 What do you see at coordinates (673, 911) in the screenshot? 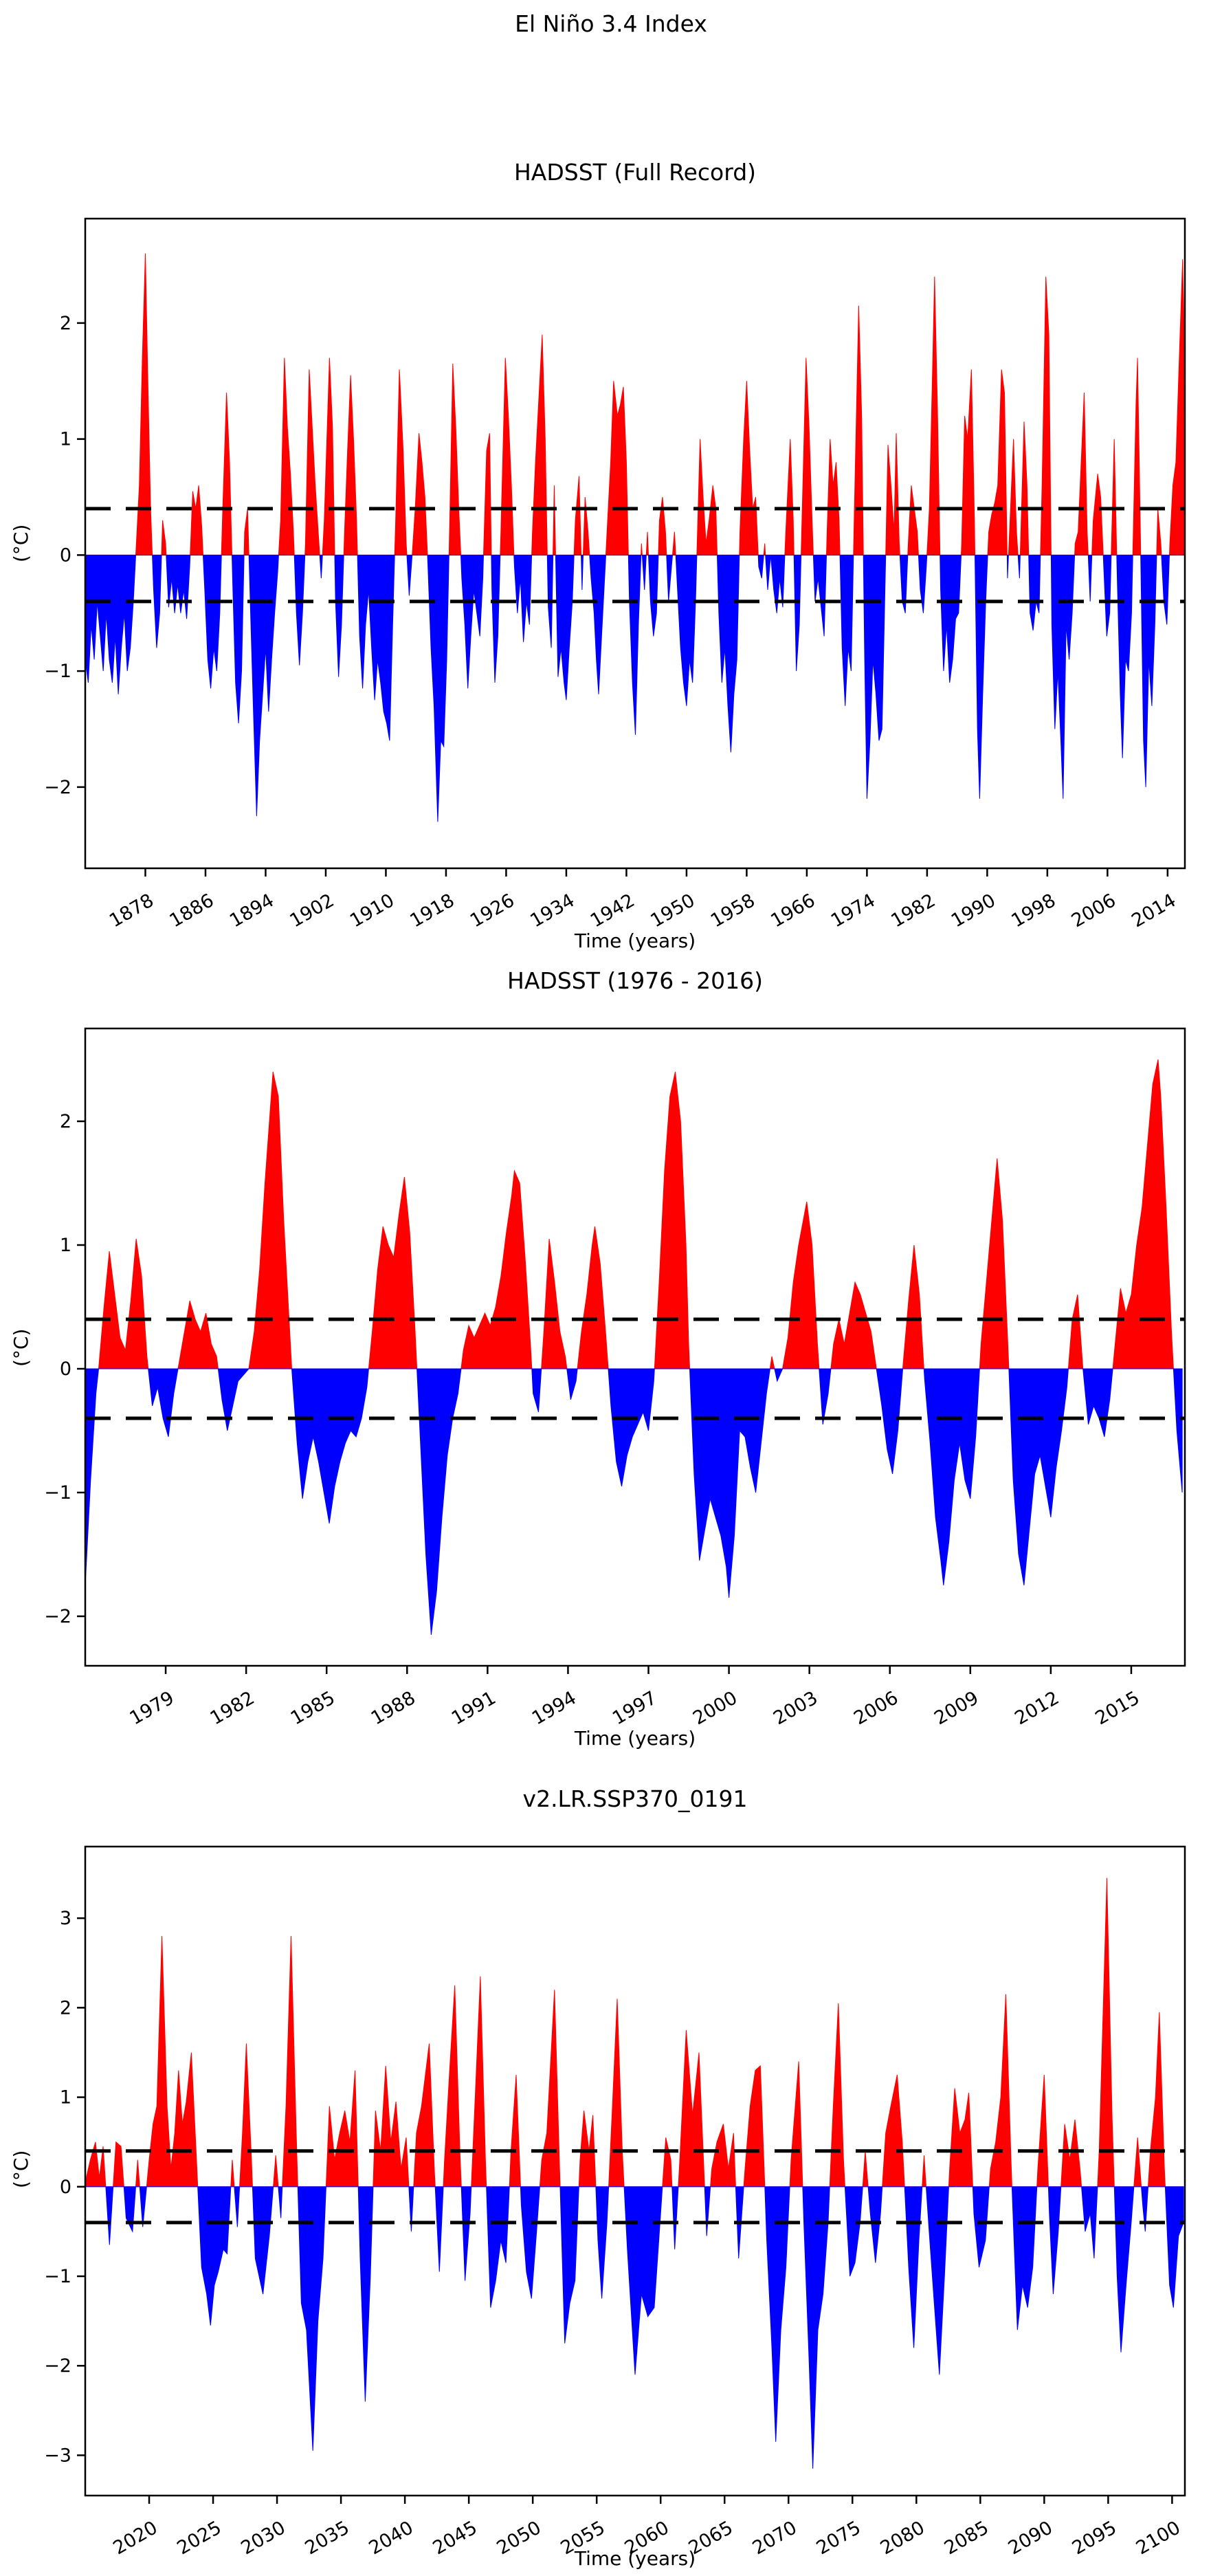
I see `x-tick-label: 1950` at bounding box center [673, 911].